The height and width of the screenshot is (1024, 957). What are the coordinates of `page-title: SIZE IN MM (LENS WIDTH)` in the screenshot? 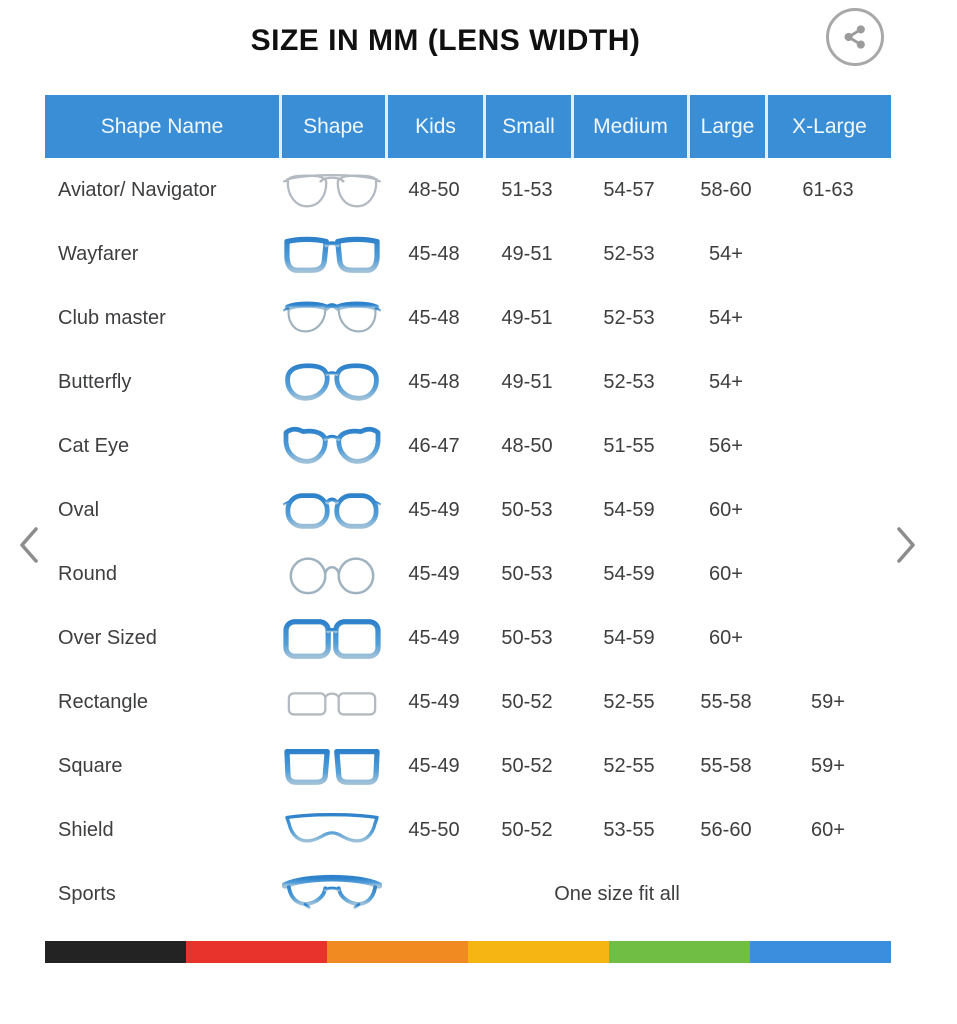 It's located at (445, 40).